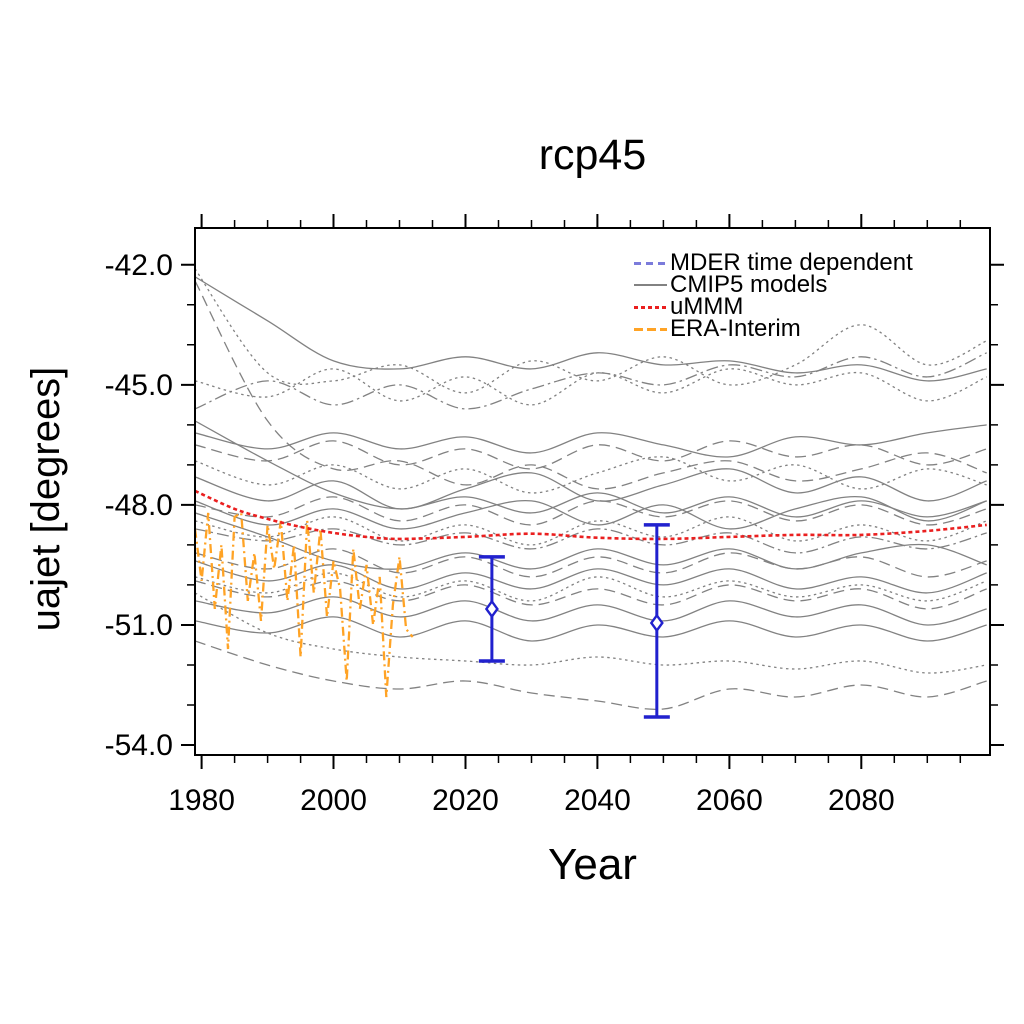  I want to click on x-tick-label: 2000, so click(333, 800).